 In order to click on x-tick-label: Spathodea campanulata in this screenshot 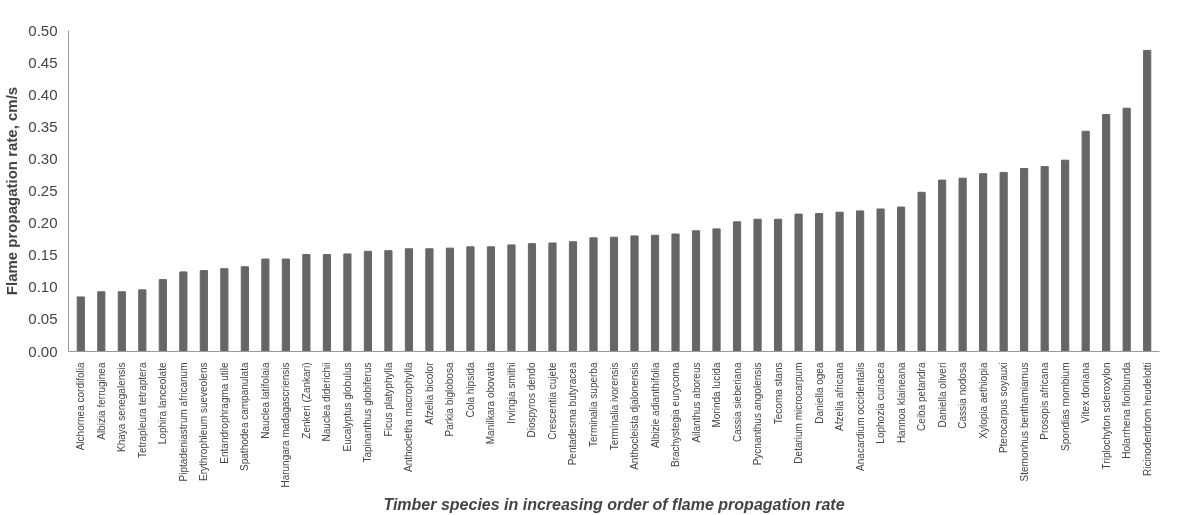, I will do `click(245, 416)`.